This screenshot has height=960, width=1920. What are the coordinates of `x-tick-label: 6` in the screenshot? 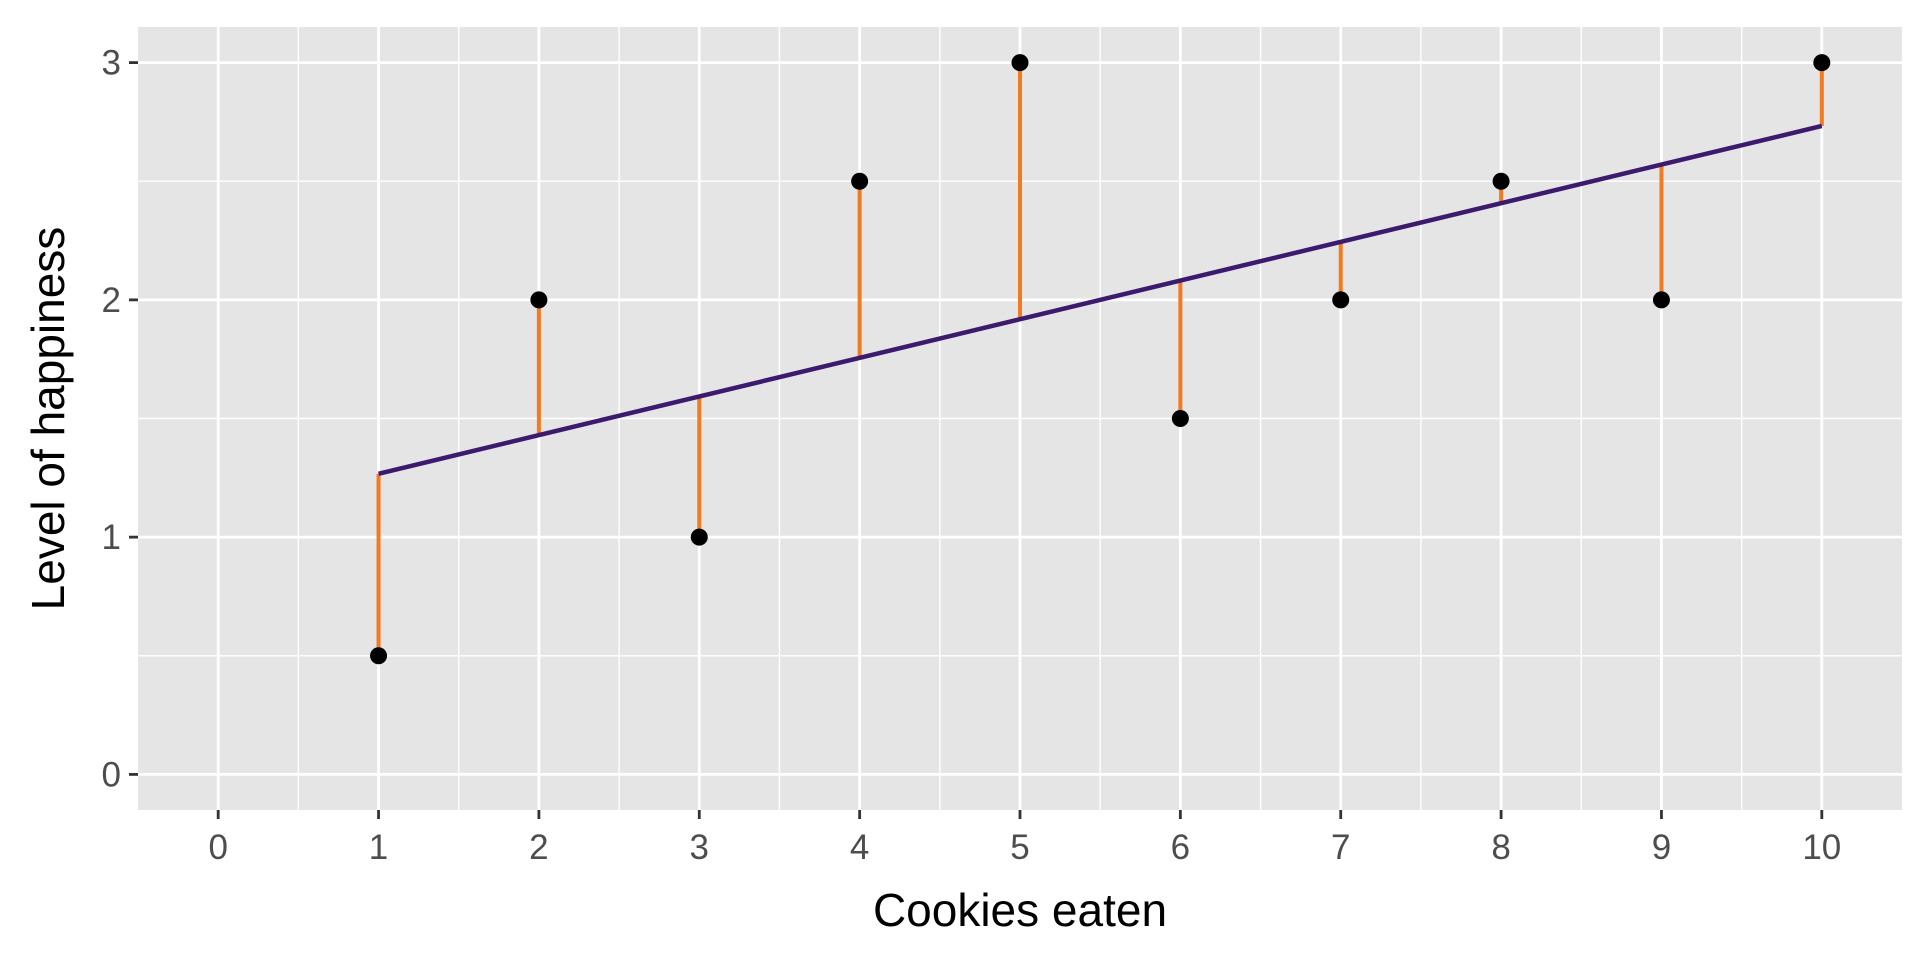 It's located at (1180, 847).